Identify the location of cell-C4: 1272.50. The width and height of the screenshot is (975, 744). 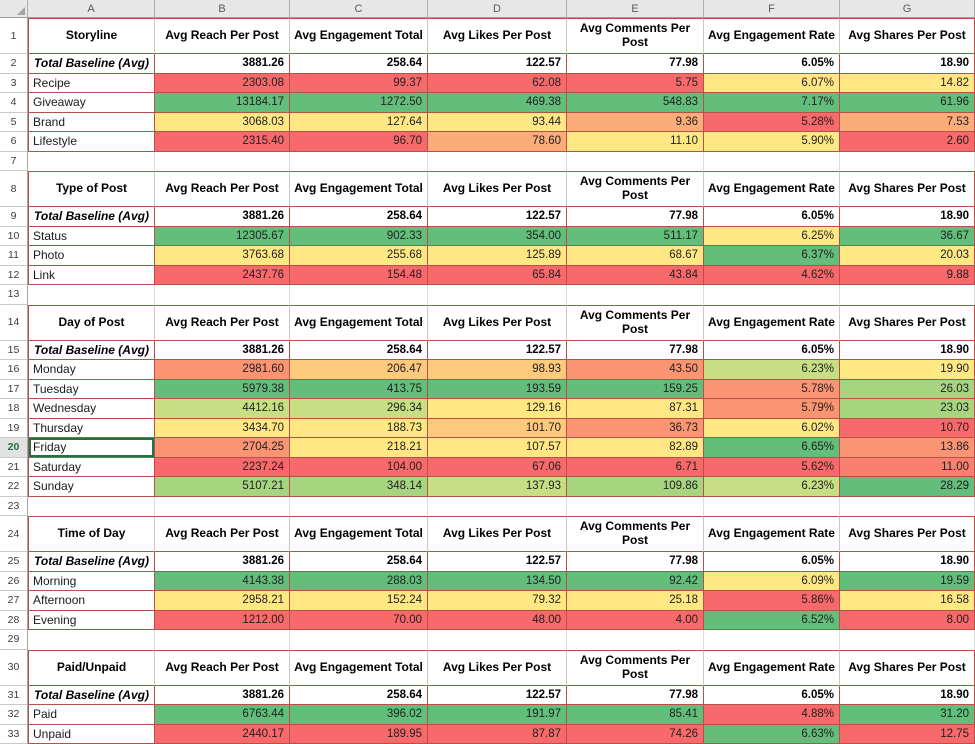
(359, 103).